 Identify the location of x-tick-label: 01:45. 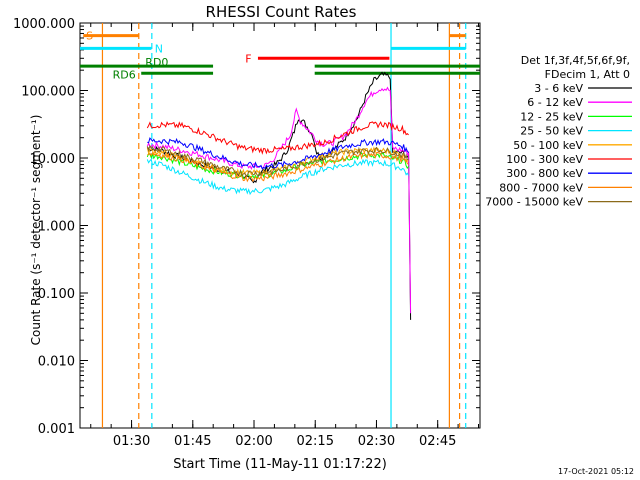
(192, 441).